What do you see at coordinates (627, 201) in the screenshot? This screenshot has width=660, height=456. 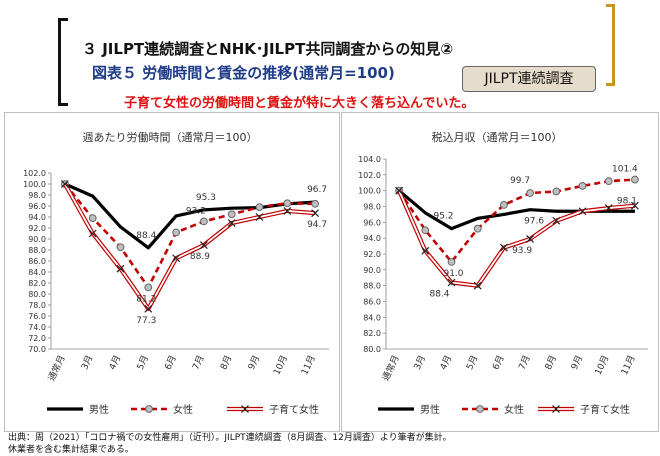 I see `data-label: 98.1` at bounding box center [627, 201].